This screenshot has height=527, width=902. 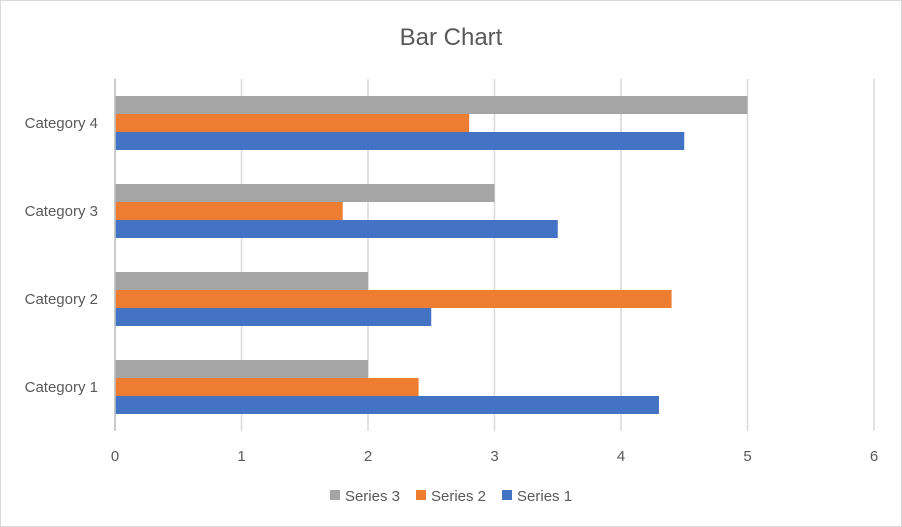 What do you see at coordinates (372, 496) in the screenshot?
I see `legend-label-series-3: Series 3` at bounding box center [372, 496].